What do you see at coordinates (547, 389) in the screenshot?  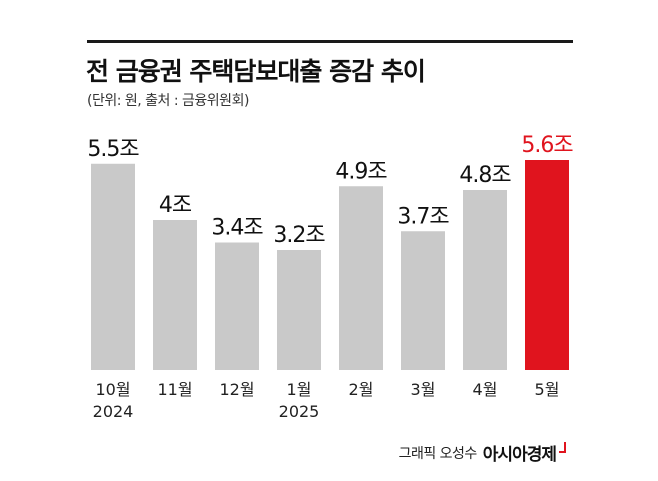 I see `x-tick-label-7: 5월` at bounding box center [547, 389].